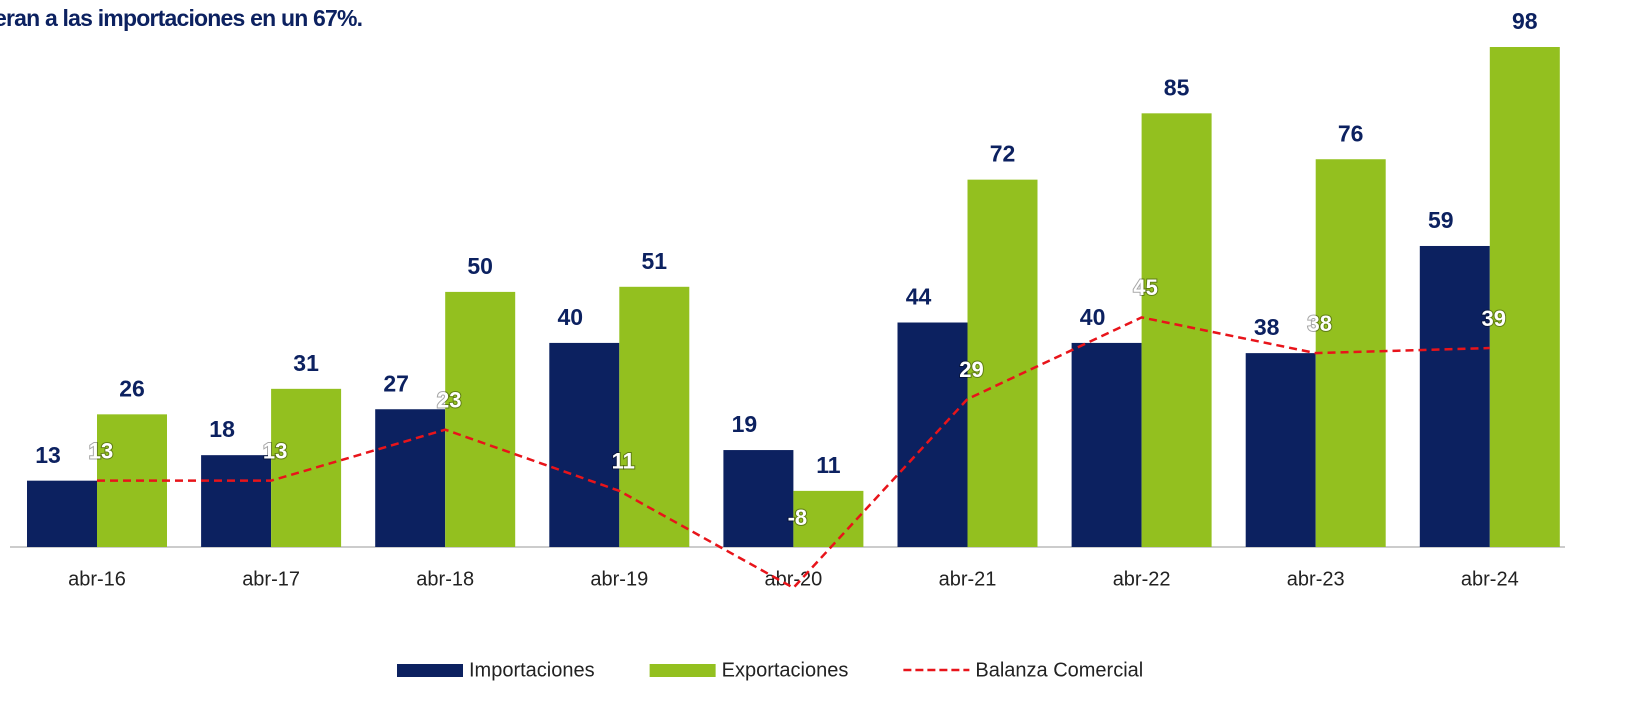 This screenshot has height=717, width=1640. I want to click on value-label: 45, so click(1145, 287).